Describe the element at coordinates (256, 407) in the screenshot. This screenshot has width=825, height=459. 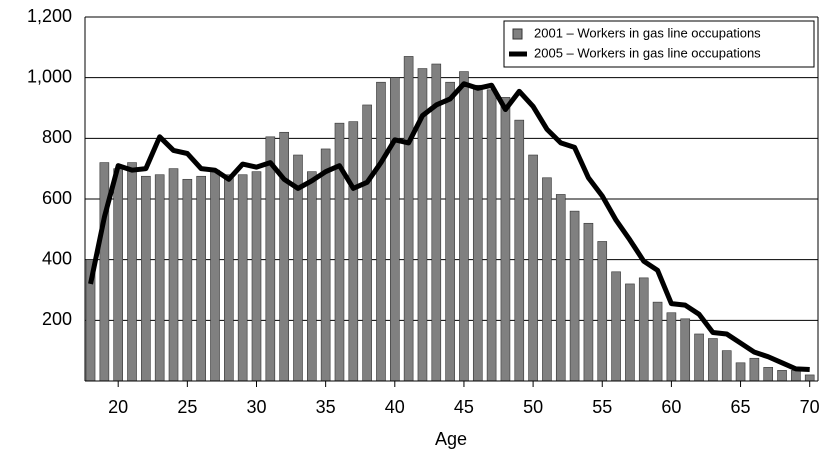
I see `x-tick-label: 30` at that location.